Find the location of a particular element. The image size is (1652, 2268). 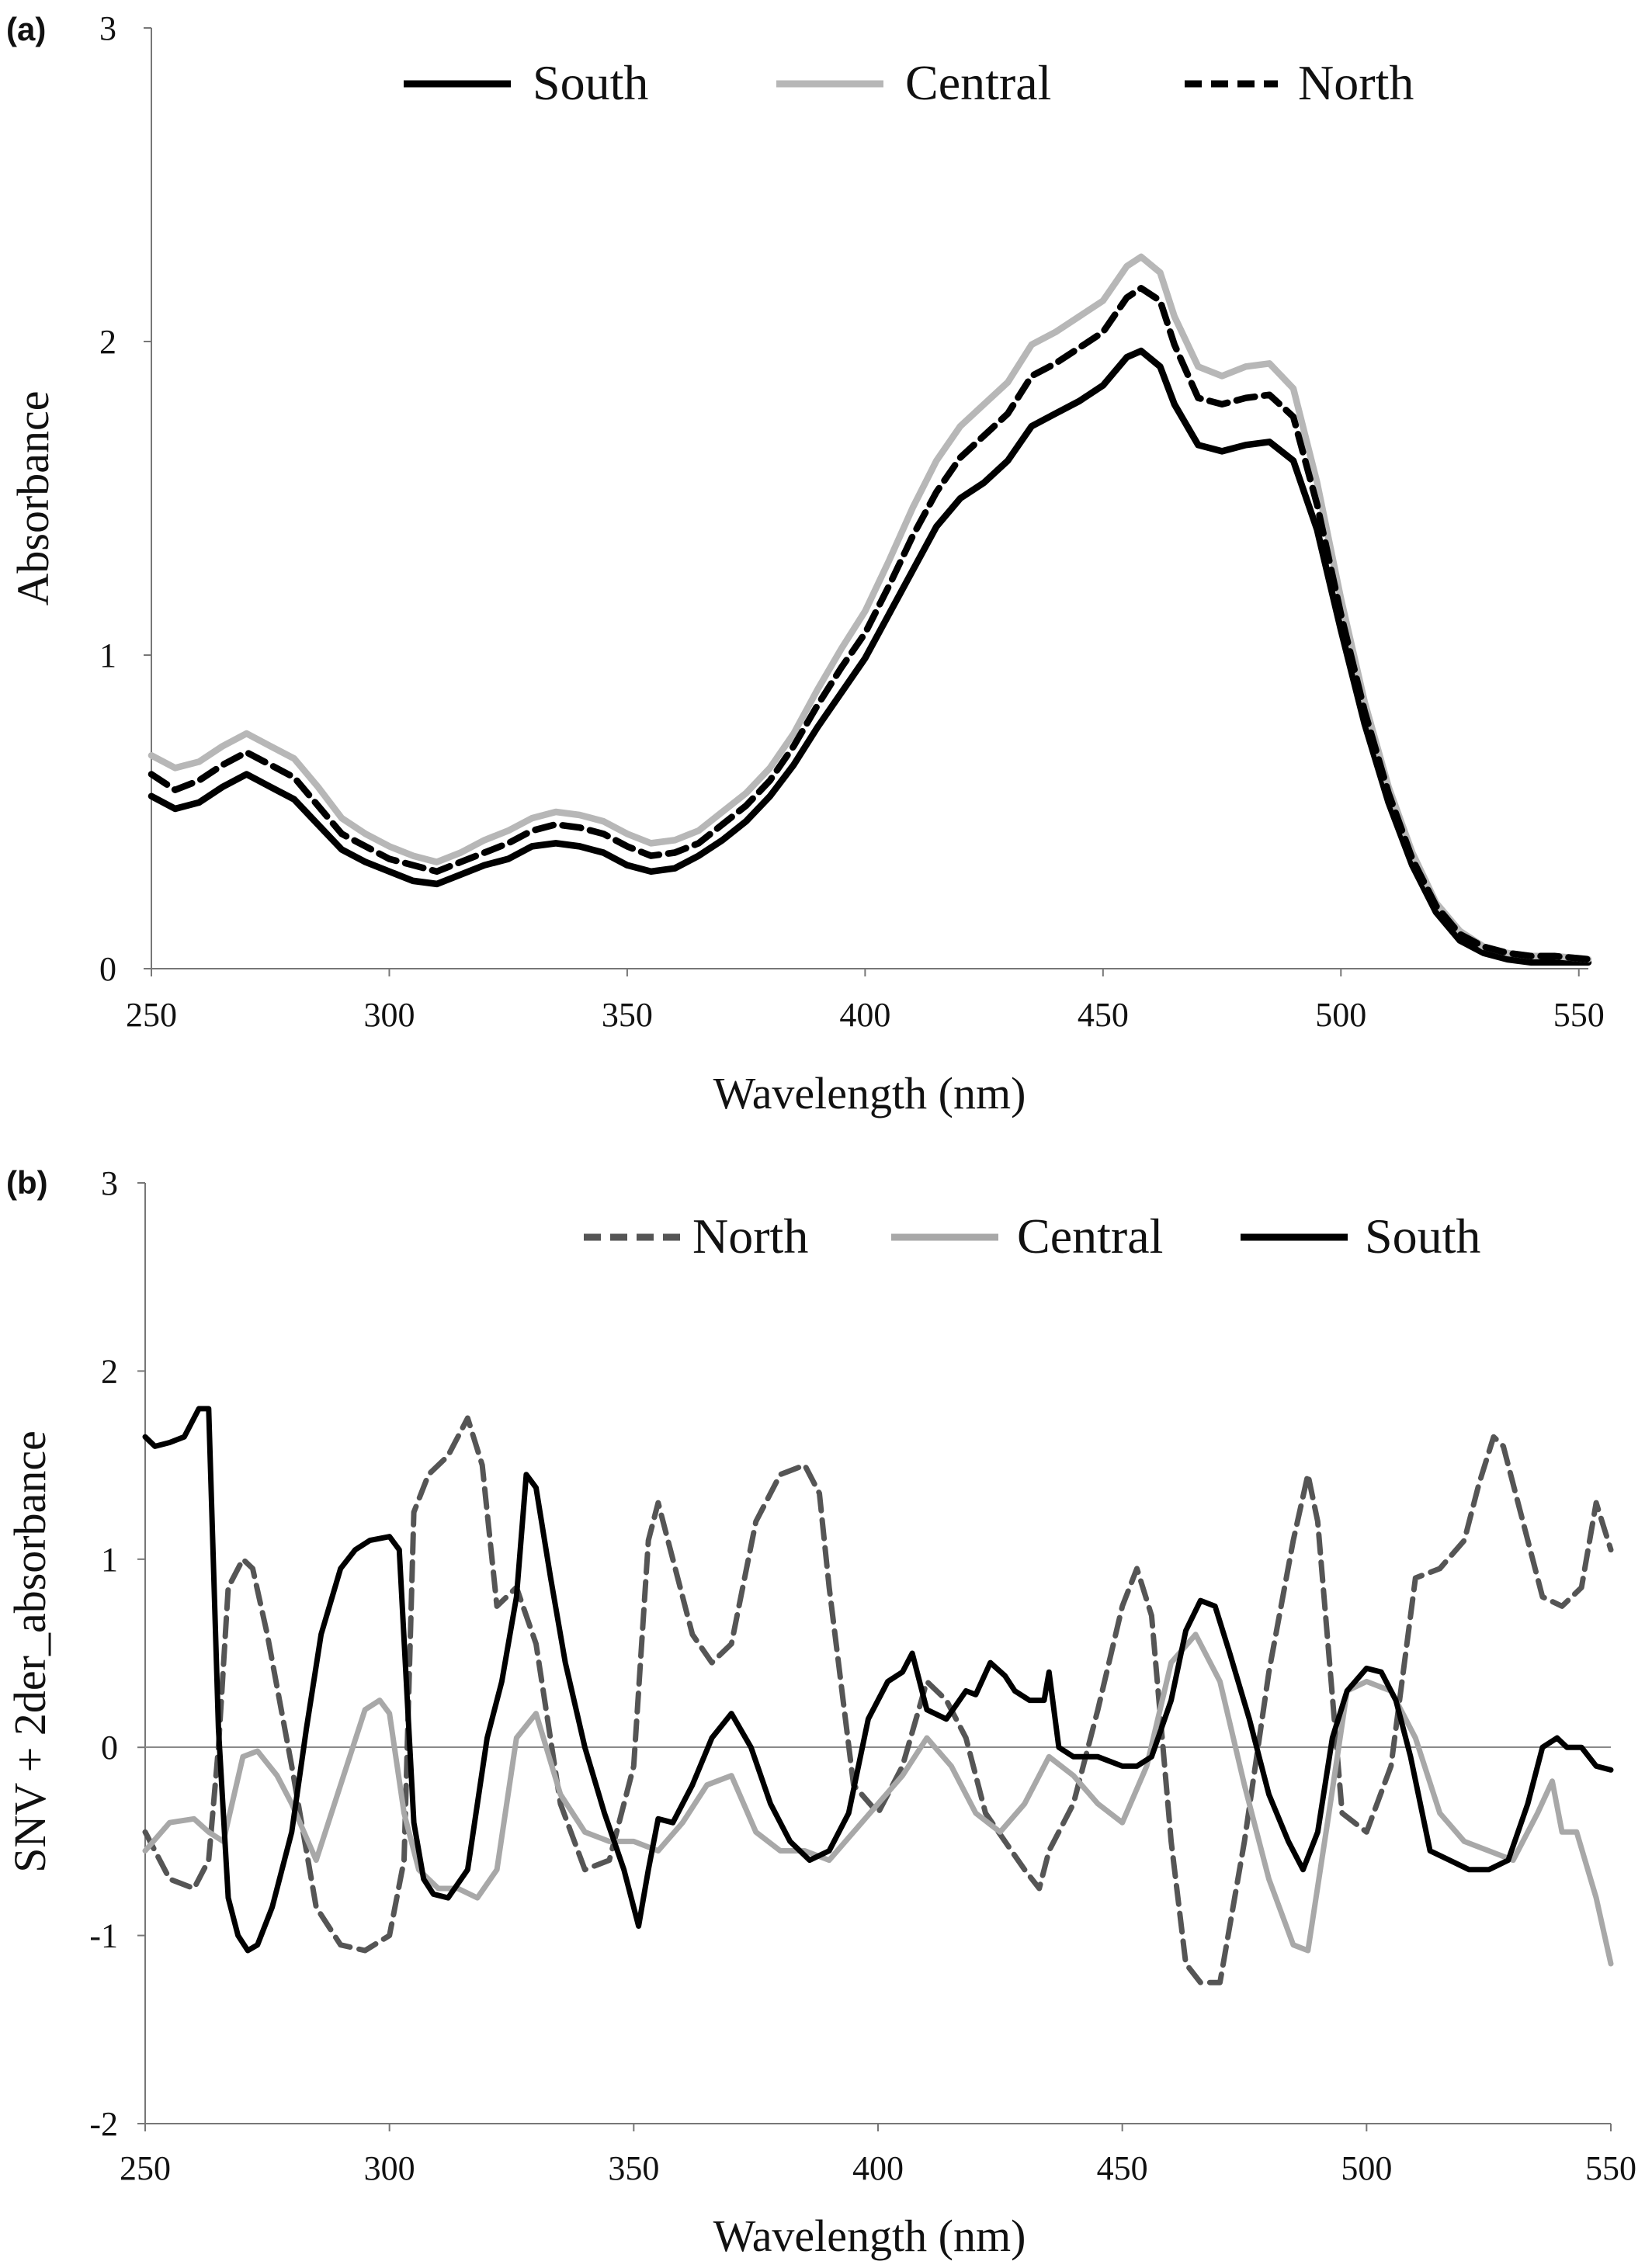

panel-a-y-tick-label: 0 is located at coordinates (107, 969).